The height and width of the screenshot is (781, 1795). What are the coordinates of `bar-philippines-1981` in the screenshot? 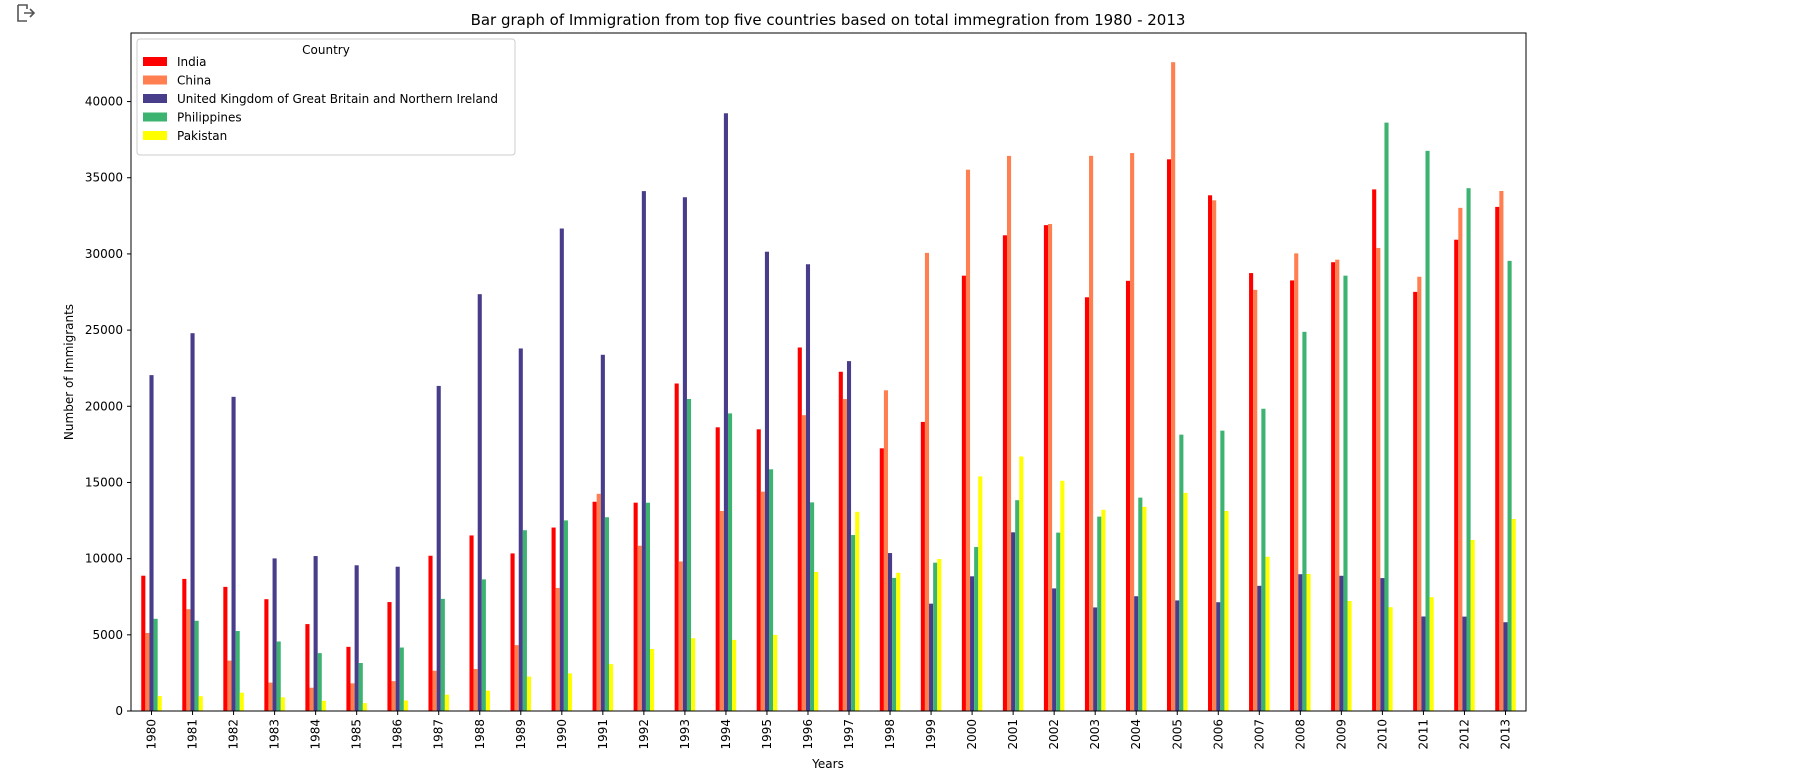 It's located at (196, 665).